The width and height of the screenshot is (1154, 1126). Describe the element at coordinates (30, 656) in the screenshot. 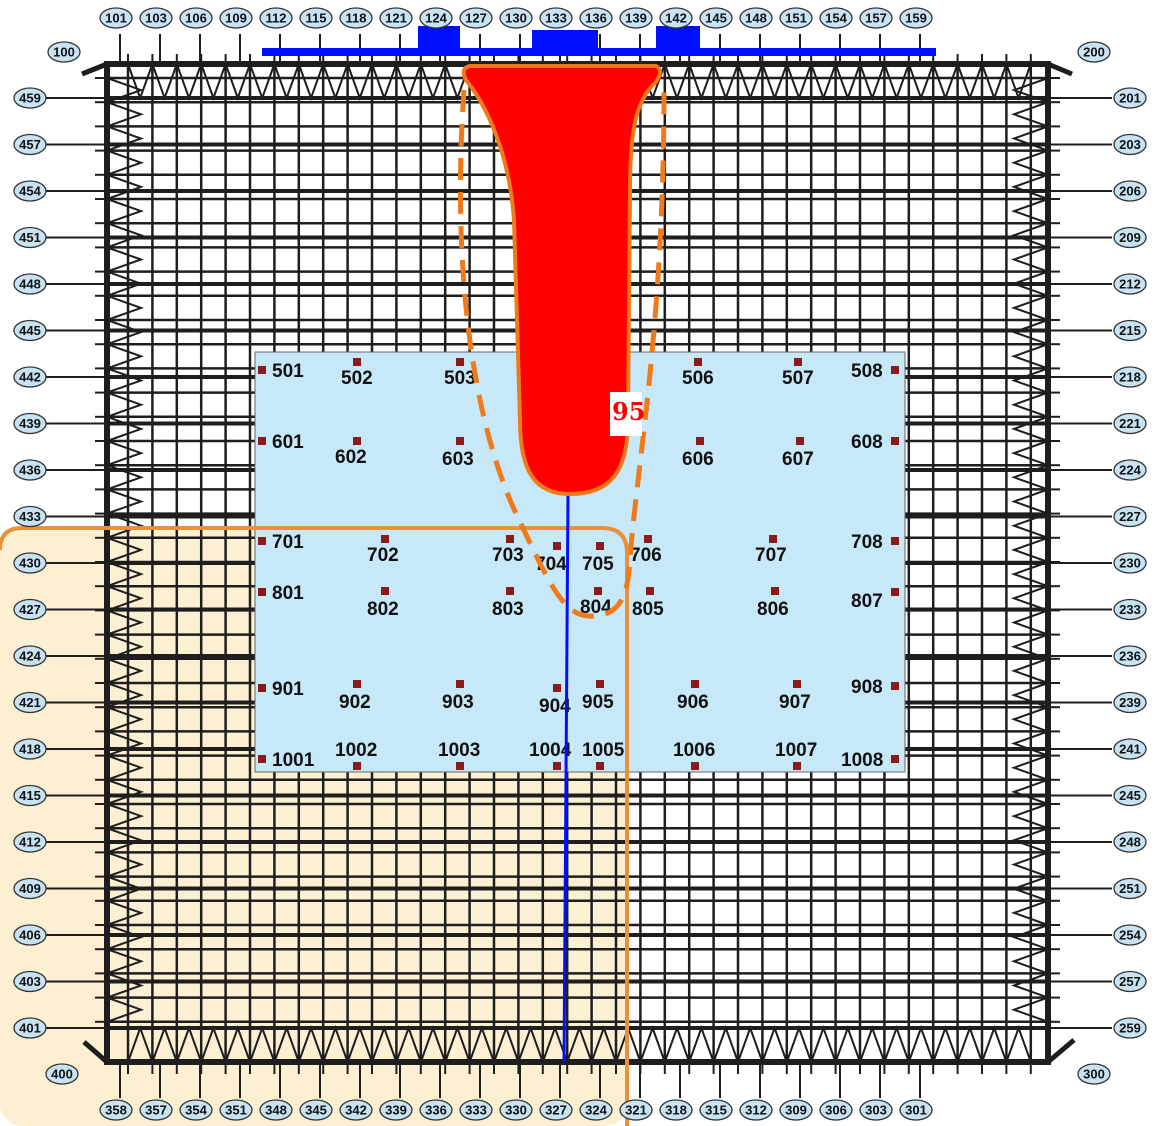

I see `left-label-424-text: 424` at that location.